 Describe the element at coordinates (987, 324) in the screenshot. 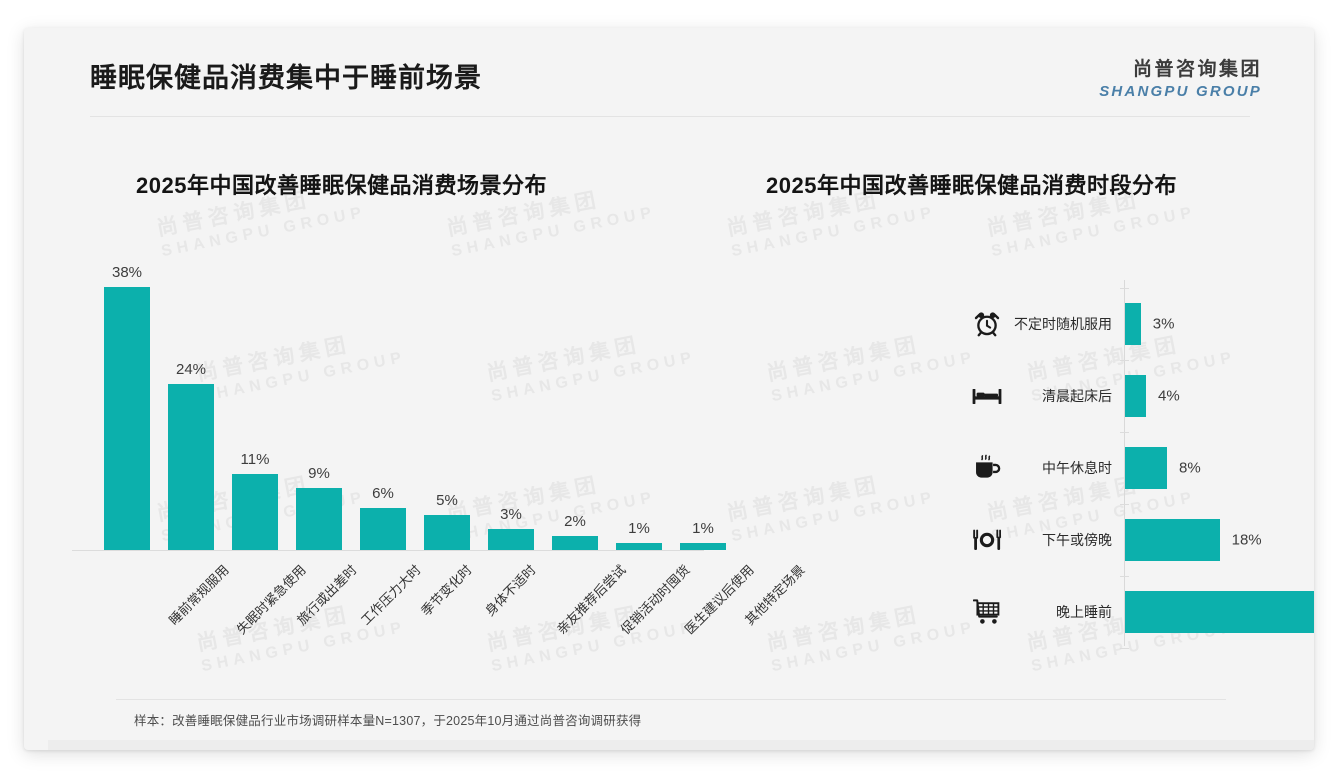

I see `alarm-clock-icon` at that location.